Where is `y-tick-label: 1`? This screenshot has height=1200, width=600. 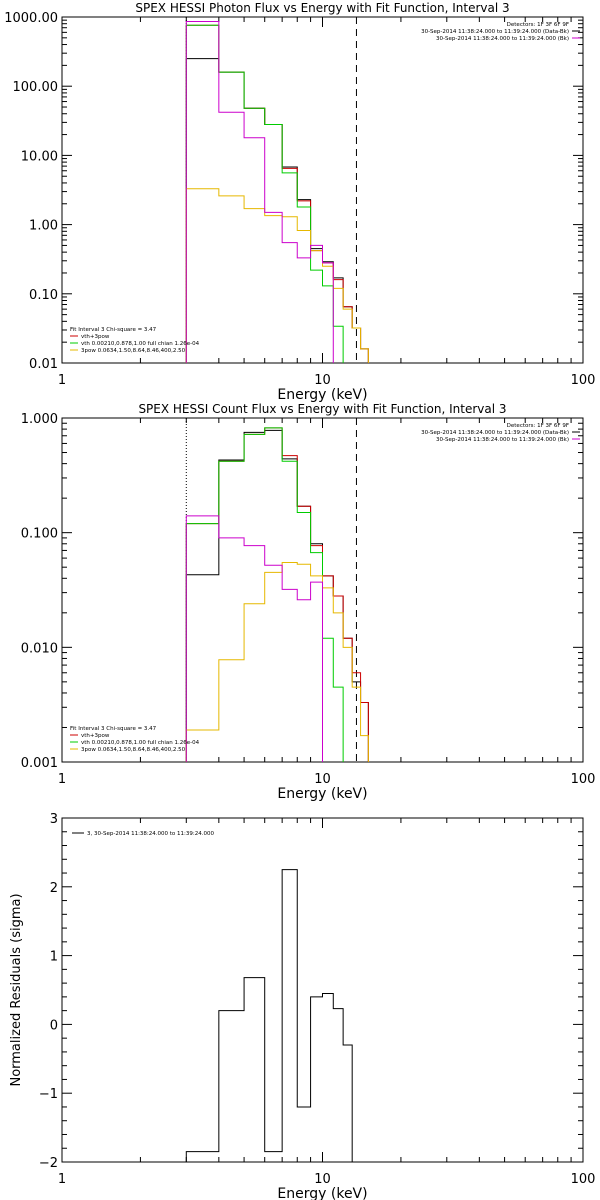 y-tick-label: 1 is located at coordinates (54, 957).